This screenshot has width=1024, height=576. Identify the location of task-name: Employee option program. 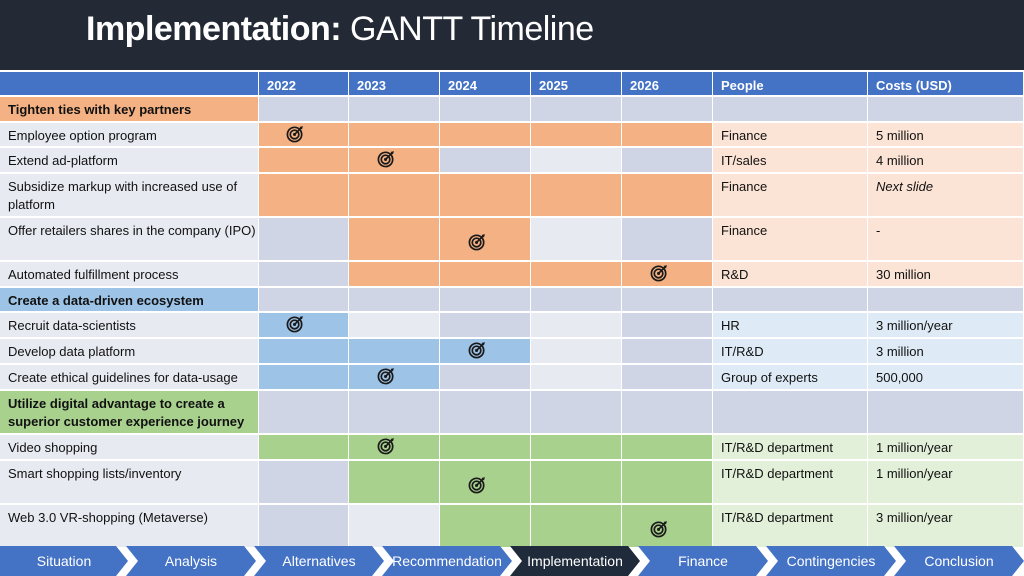
(129, 135).